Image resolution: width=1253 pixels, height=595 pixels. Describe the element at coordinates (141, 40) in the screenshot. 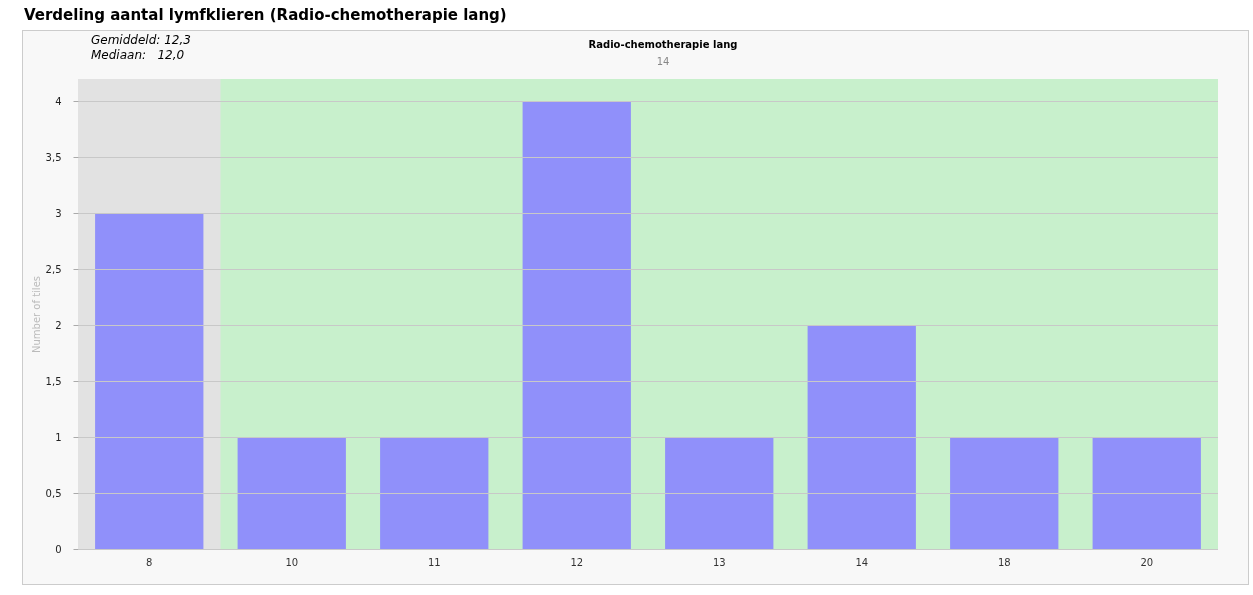

I see `text: Gemiddeld: 12,3` at that location.